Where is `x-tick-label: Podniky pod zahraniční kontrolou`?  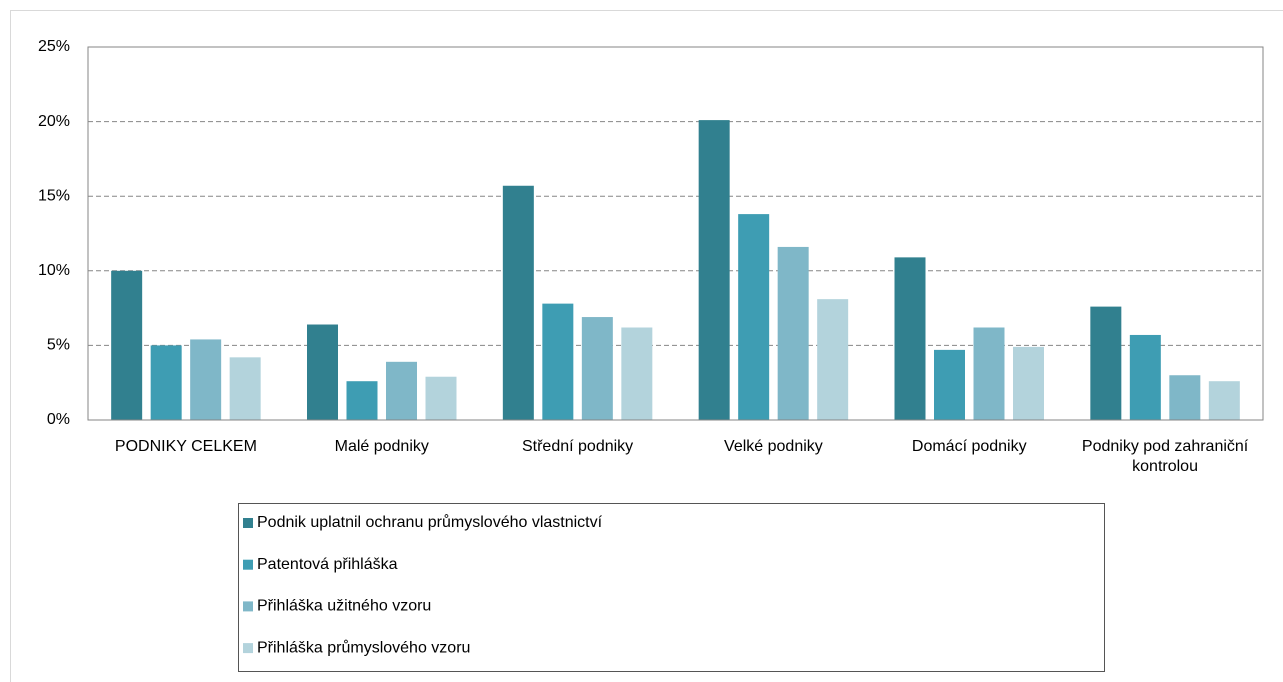
x-tick-label: Podniky pod zahraniční kontrolou is located at coordinates (1165, 456).